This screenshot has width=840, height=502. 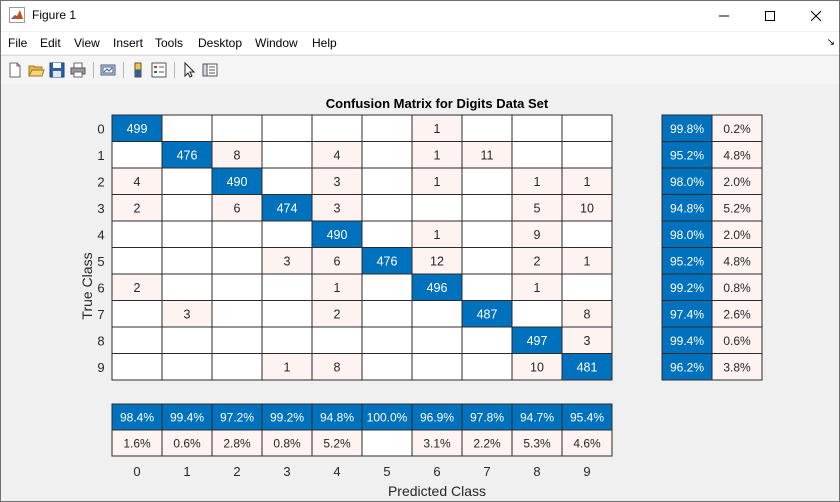 I want to click on col-incorrect-label: 2.8%, so click(x=237, y=444).